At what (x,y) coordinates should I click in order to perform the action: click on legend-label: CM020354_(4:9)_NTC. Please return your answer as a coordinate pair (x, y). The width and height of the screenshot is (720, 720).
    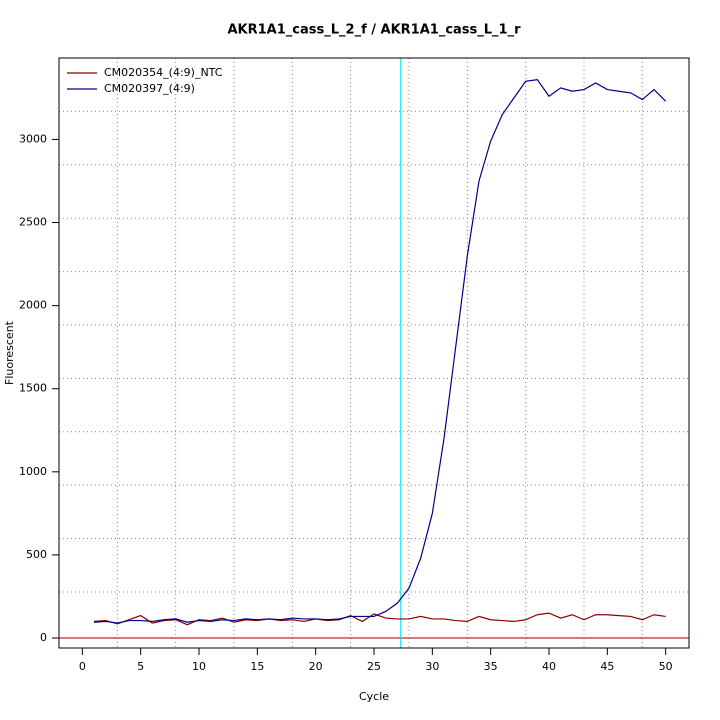
    Looking at the image, I should click on (163, 72).